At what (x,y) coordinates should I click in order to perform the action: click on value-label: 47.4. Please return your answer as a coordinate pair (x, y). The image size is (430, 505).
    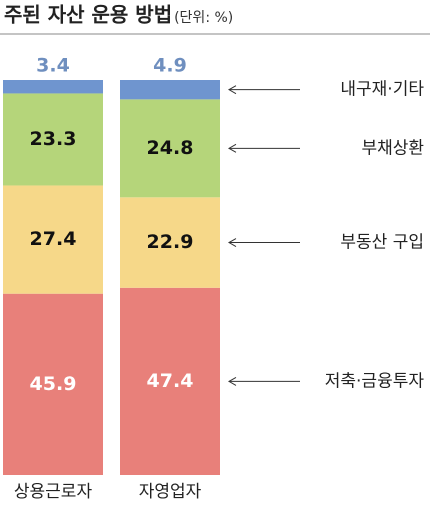
    Looking at the image, I should click on (170, 381).